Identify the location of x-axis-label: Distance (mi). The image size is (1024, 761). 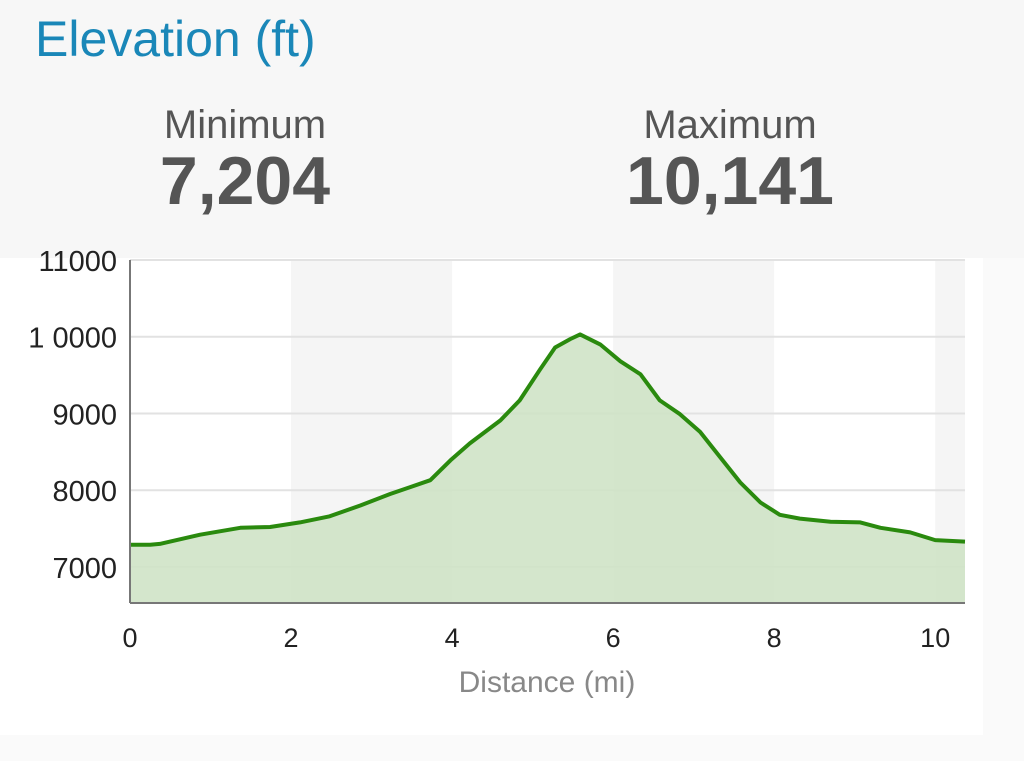
(547, 682).